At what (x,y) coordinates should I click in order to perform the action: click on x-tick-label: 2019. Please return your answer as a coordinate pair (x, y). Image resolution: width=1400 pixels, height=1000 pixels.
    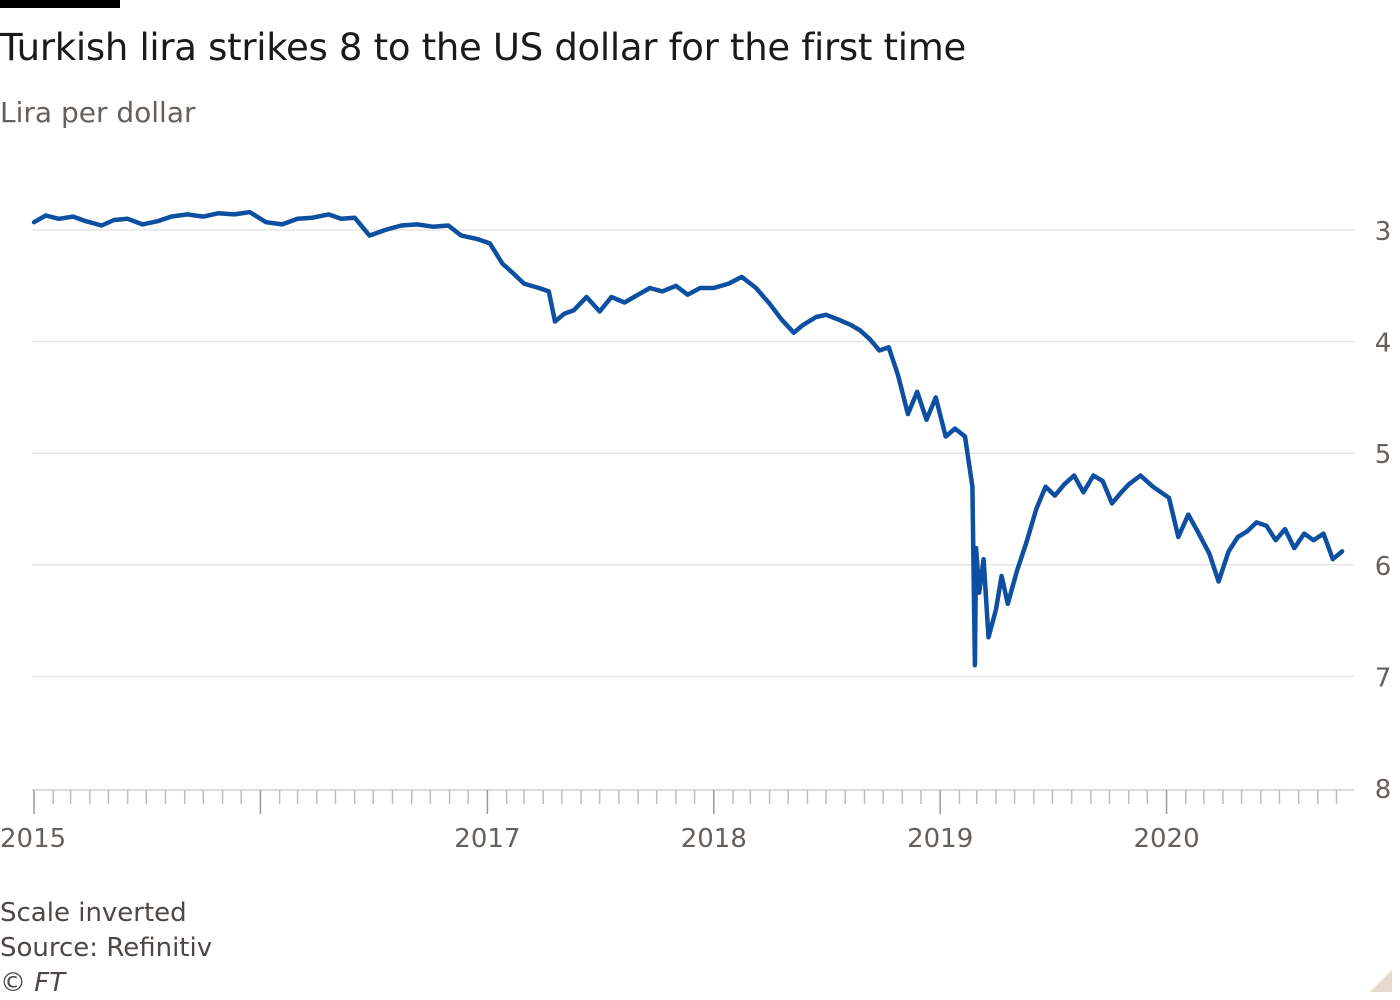
    Looking at the image, I should click on (940, 839).